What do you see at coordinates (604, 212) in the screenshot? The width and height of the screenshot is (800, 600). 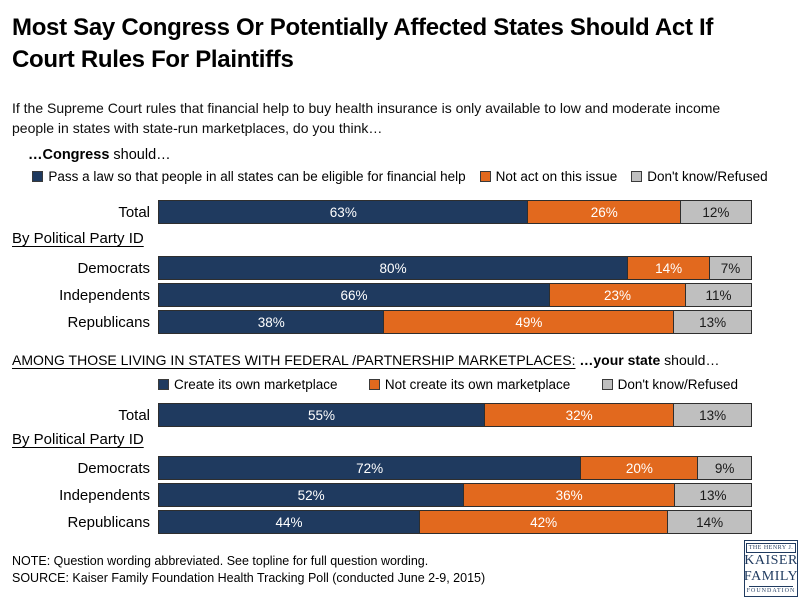 I see `bar-segment: 26%` at bounding box center [604, 212].